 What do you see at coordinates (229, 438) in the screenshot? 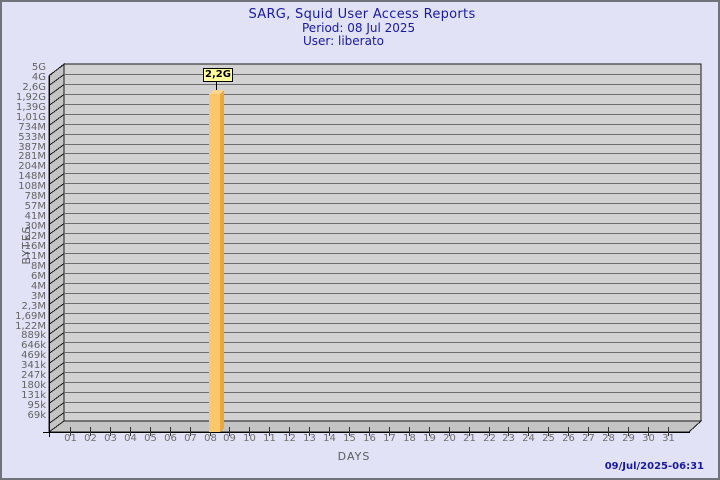
I see `x-axis-day-label: 09` at bounding box center [229, 438].